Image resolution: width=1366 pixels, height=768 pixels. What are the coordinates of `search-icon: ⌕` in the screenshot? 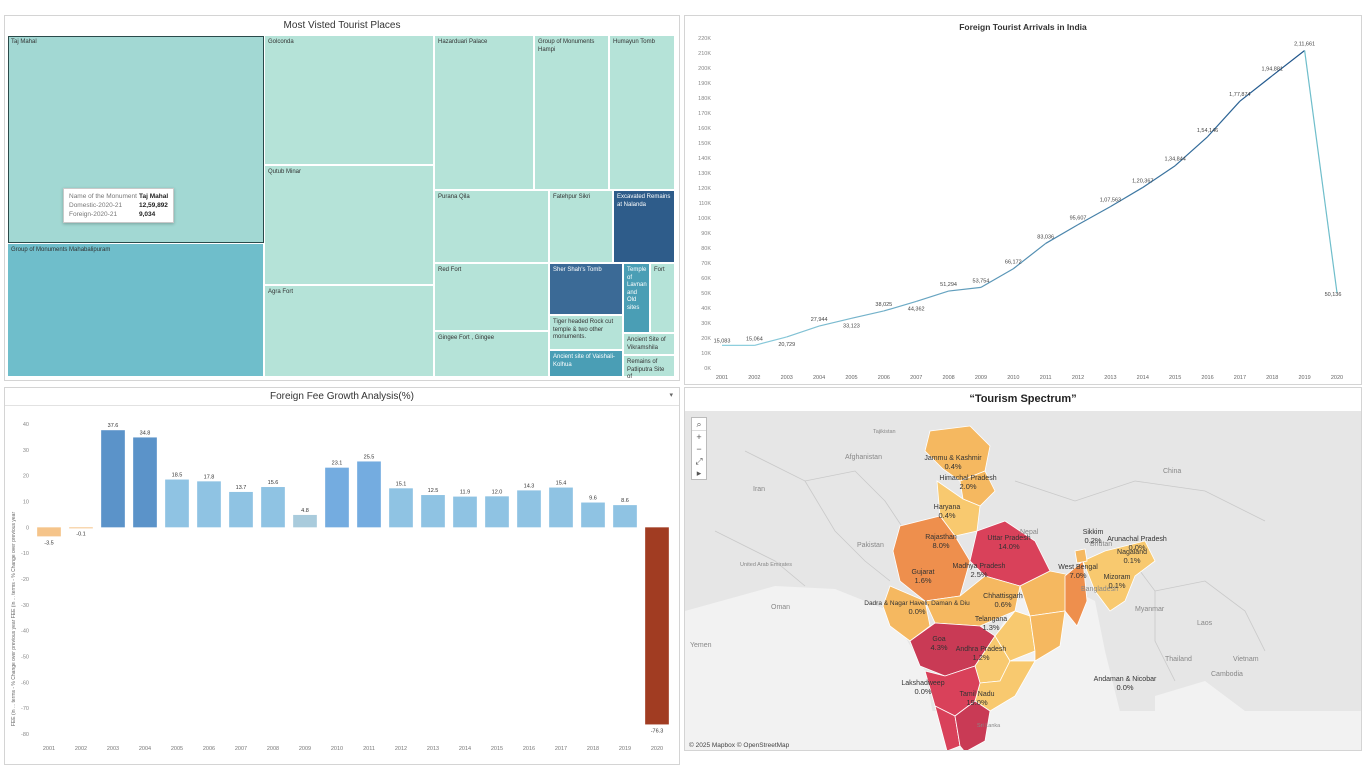 It's located at (699, 424).